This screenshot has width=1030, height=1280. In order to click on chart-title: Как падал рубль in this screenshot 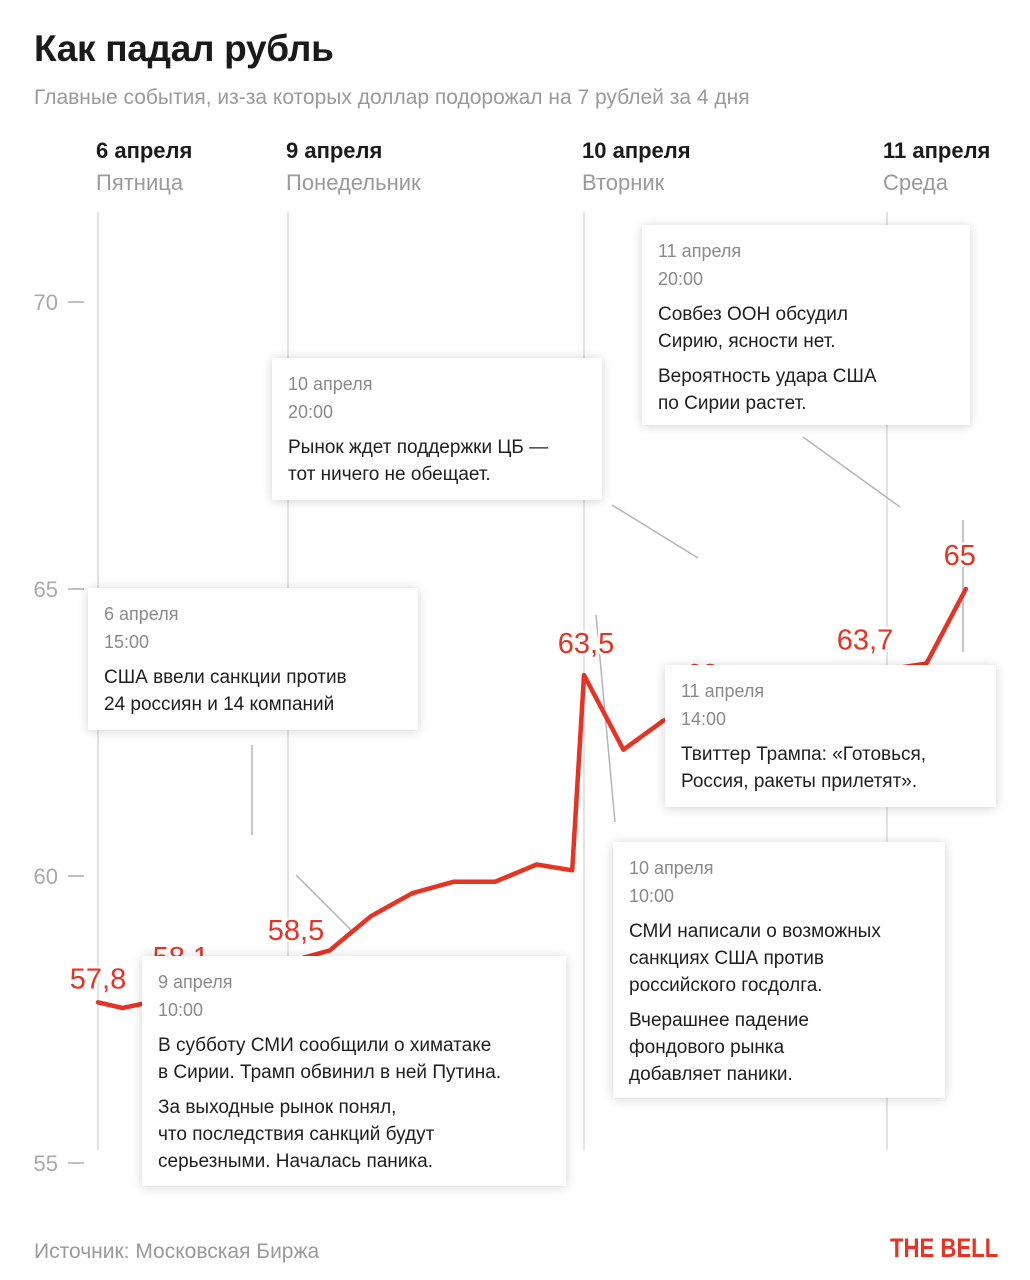, I will do `click(184, 48)`.